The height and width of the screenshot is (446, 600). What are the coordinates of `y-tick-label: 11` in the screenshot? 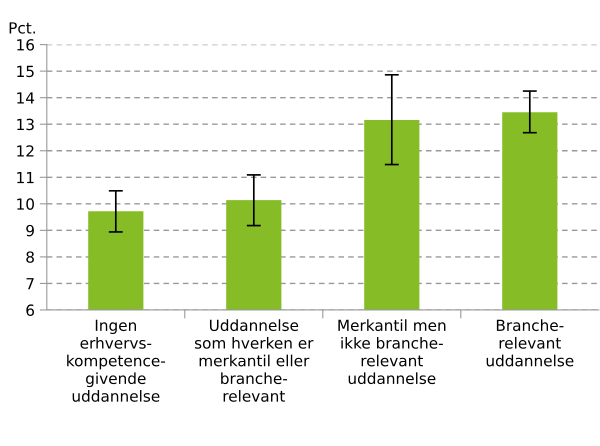 It's located at (25, 178).